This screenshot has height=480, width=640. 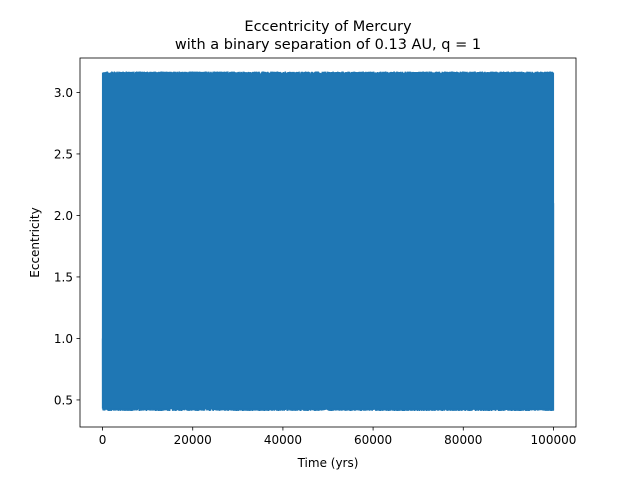 I want to click on x-tick-label: 60000, so click(x=373, y=440).